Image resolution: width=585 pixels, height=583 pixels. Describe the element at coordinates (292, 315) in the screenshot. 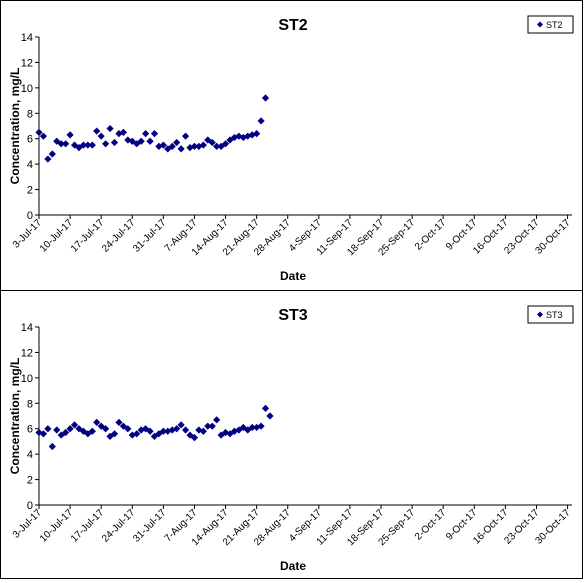

I see `chart-title: ST3` at that location.